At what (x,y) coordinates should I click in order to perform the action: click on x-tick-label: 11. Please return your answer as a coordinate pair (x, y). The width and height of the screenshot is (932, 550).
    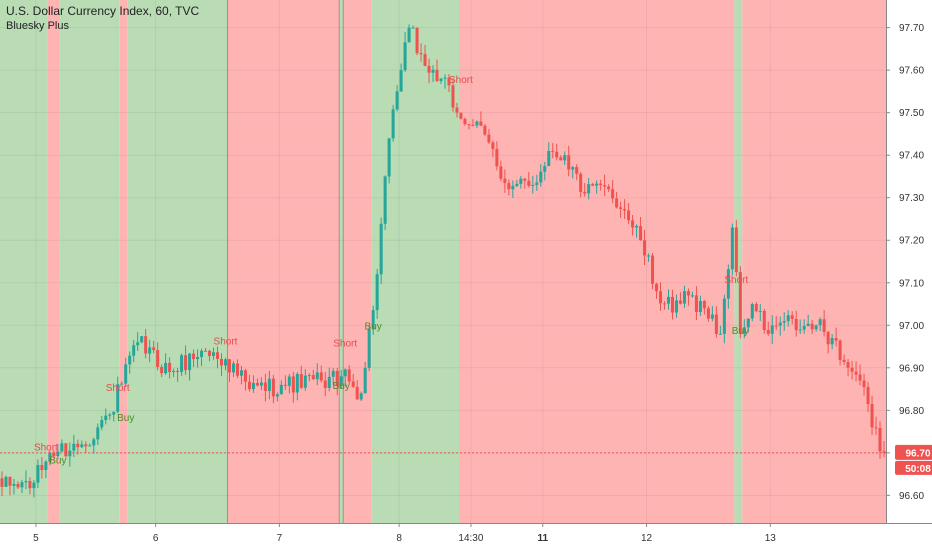
    Looking at the image, I should click on (542, 538).